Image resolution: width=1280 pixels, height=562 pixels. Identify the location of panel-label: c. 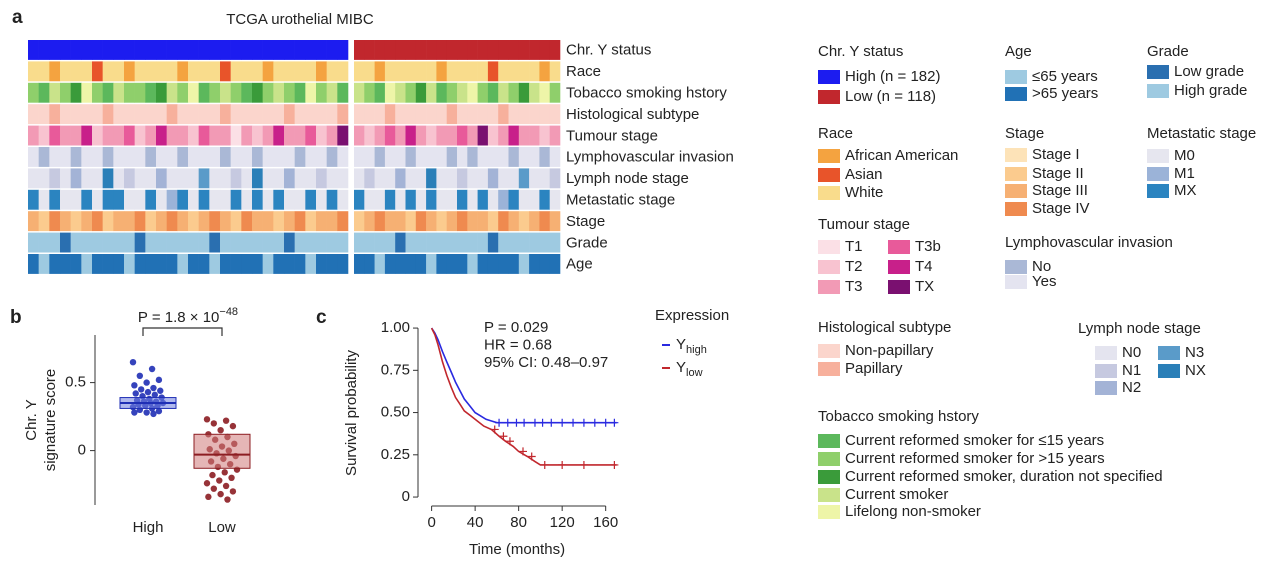
(321, 317).